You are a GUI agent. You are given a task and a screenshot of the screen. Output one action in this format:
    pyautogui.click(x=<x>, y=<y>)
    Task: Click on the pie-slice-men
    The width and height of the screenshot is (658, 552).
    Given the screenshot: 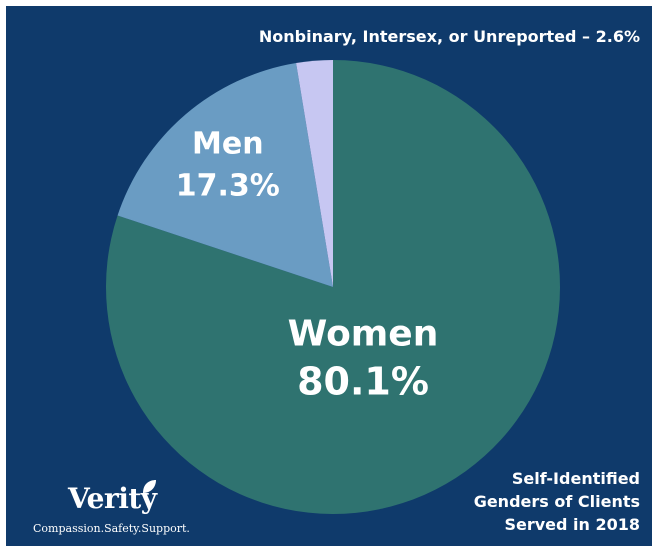 What is the action you would take?
    pyautogui.click(x=225, y=175)
    